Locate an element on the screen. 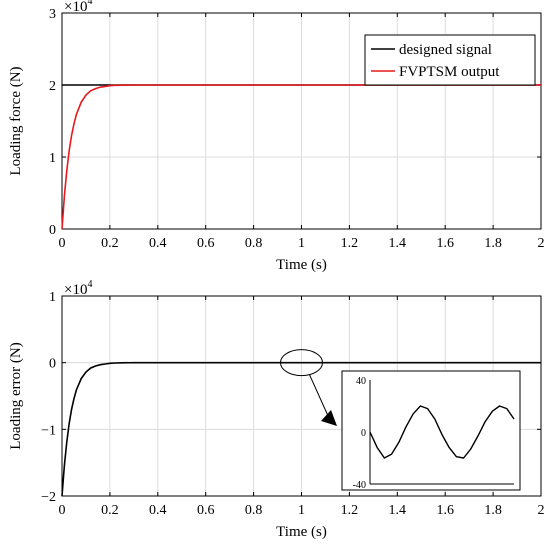  y-axis-label: Loading force (N) is located at coordinates (16, 120).